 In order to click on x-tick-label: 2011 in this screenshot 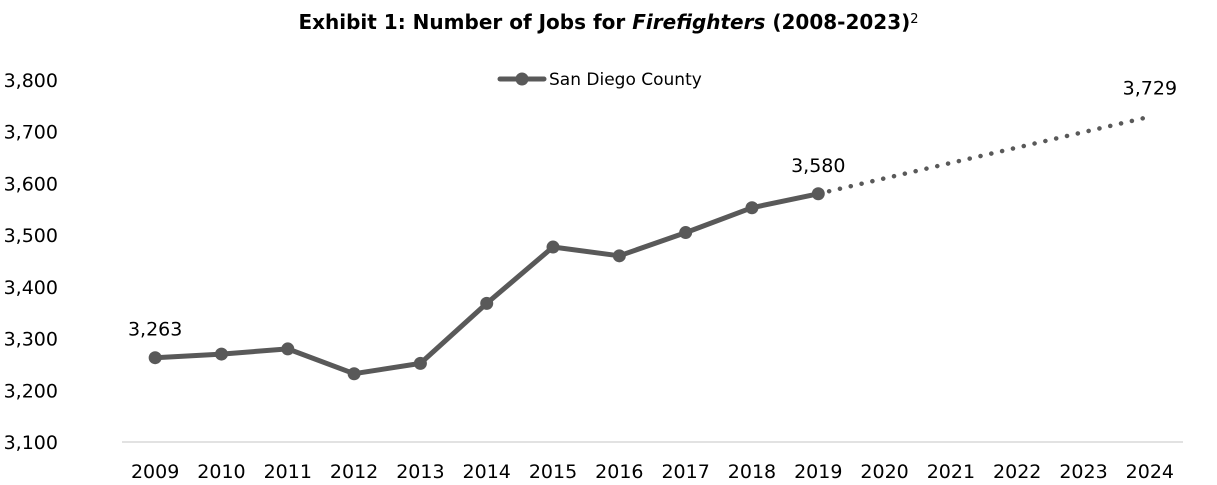, I will do `click(288, 472)`.